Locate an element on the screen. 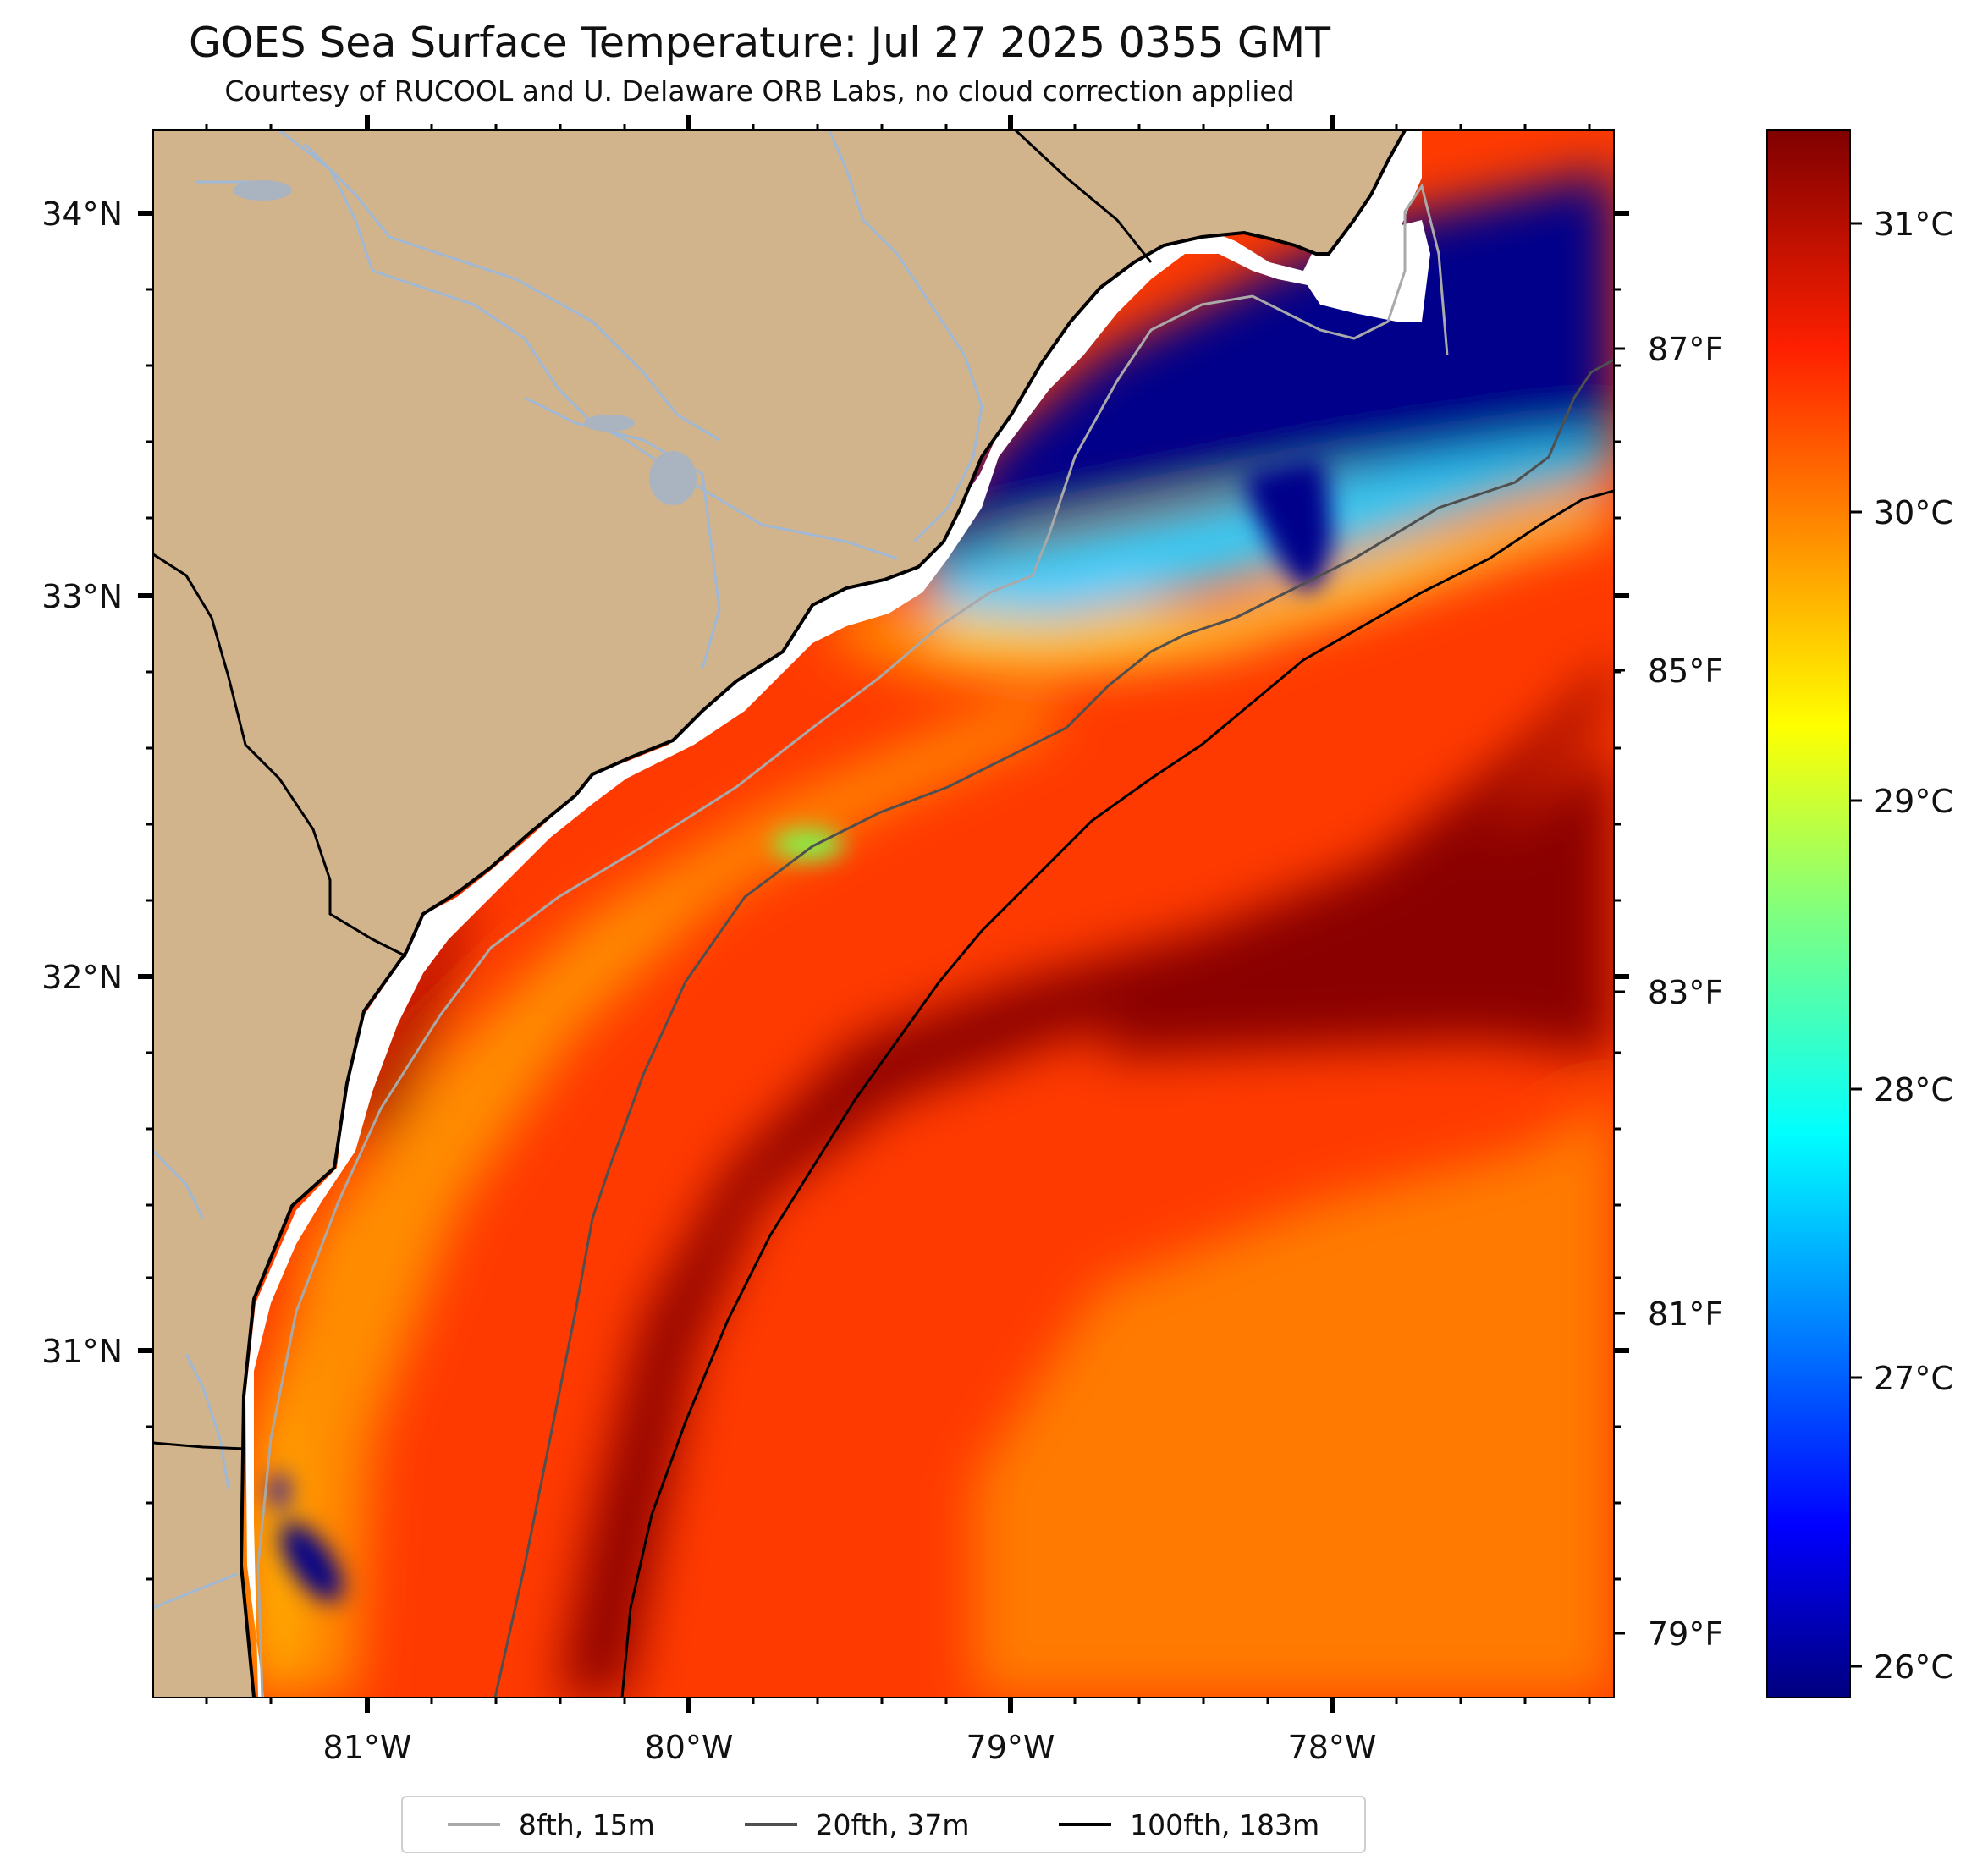  lat-label-33: 33°N is located at coordinates (82, 597).